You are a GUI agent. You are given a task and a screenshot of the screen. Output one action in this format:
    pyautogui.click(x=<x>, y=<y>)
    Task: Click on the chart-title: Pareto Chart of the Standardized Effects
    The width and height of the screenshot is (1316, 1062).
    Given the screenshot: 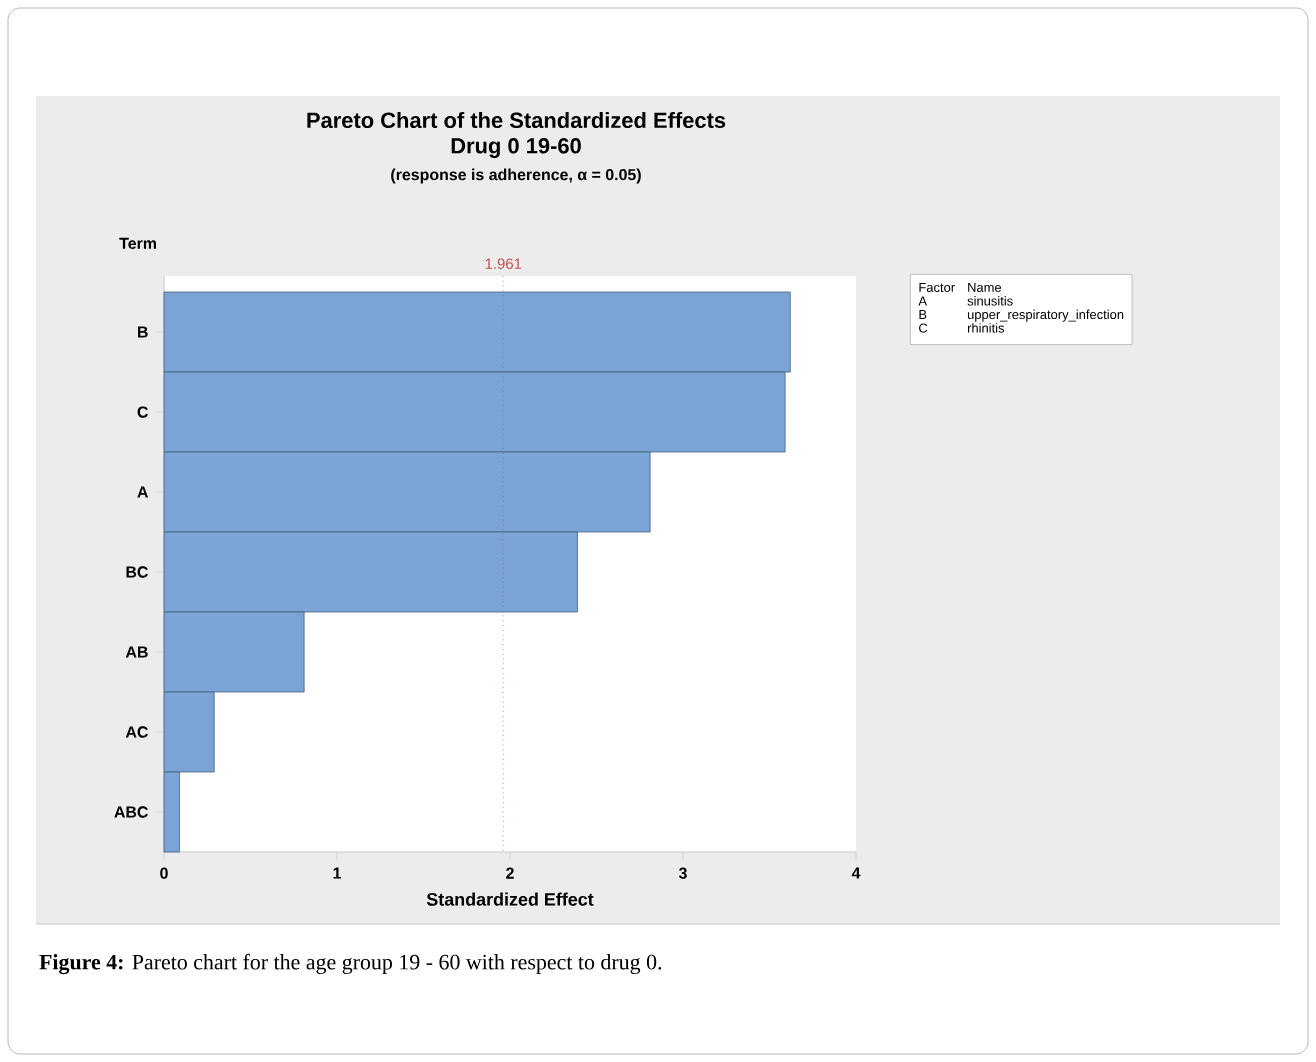 What is the action you would take?
    pyautogui.click(x=516, y=120)
    